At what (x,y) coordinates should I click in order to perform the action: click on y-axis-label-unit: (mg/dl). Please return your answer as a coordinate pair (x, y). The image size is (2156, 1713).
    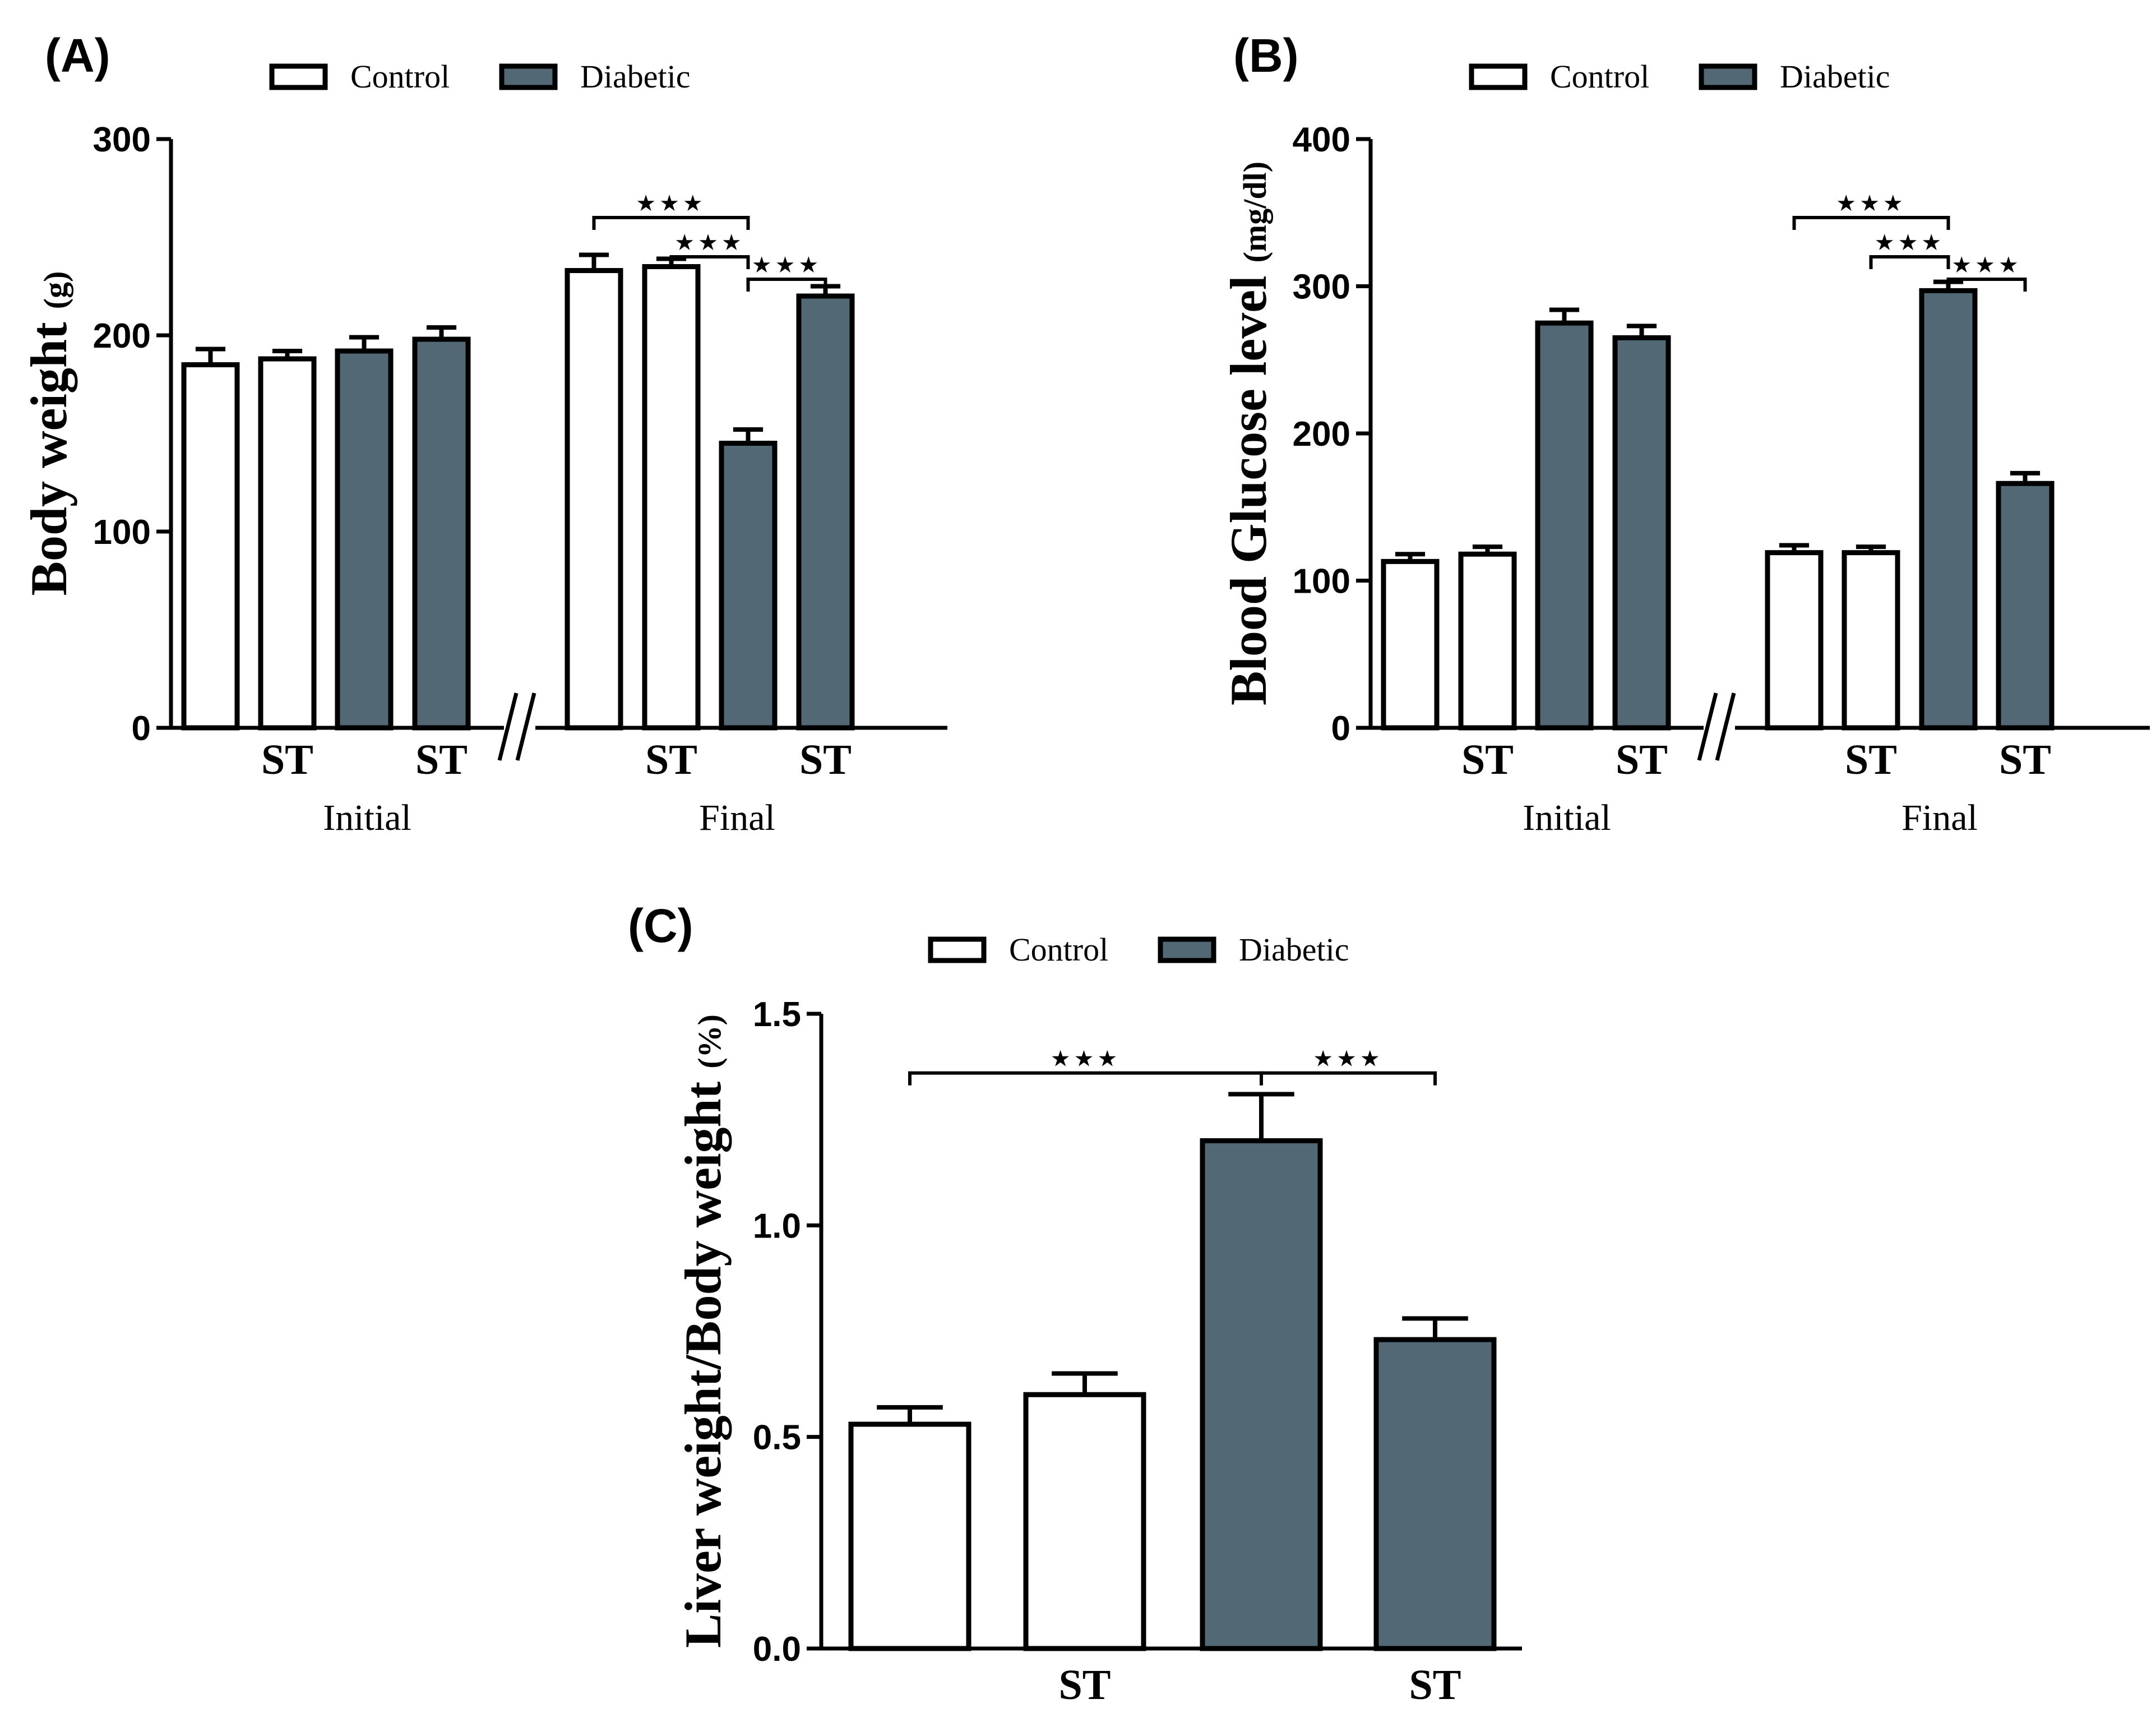
    Looking at the image, I should click on (1255, 211).